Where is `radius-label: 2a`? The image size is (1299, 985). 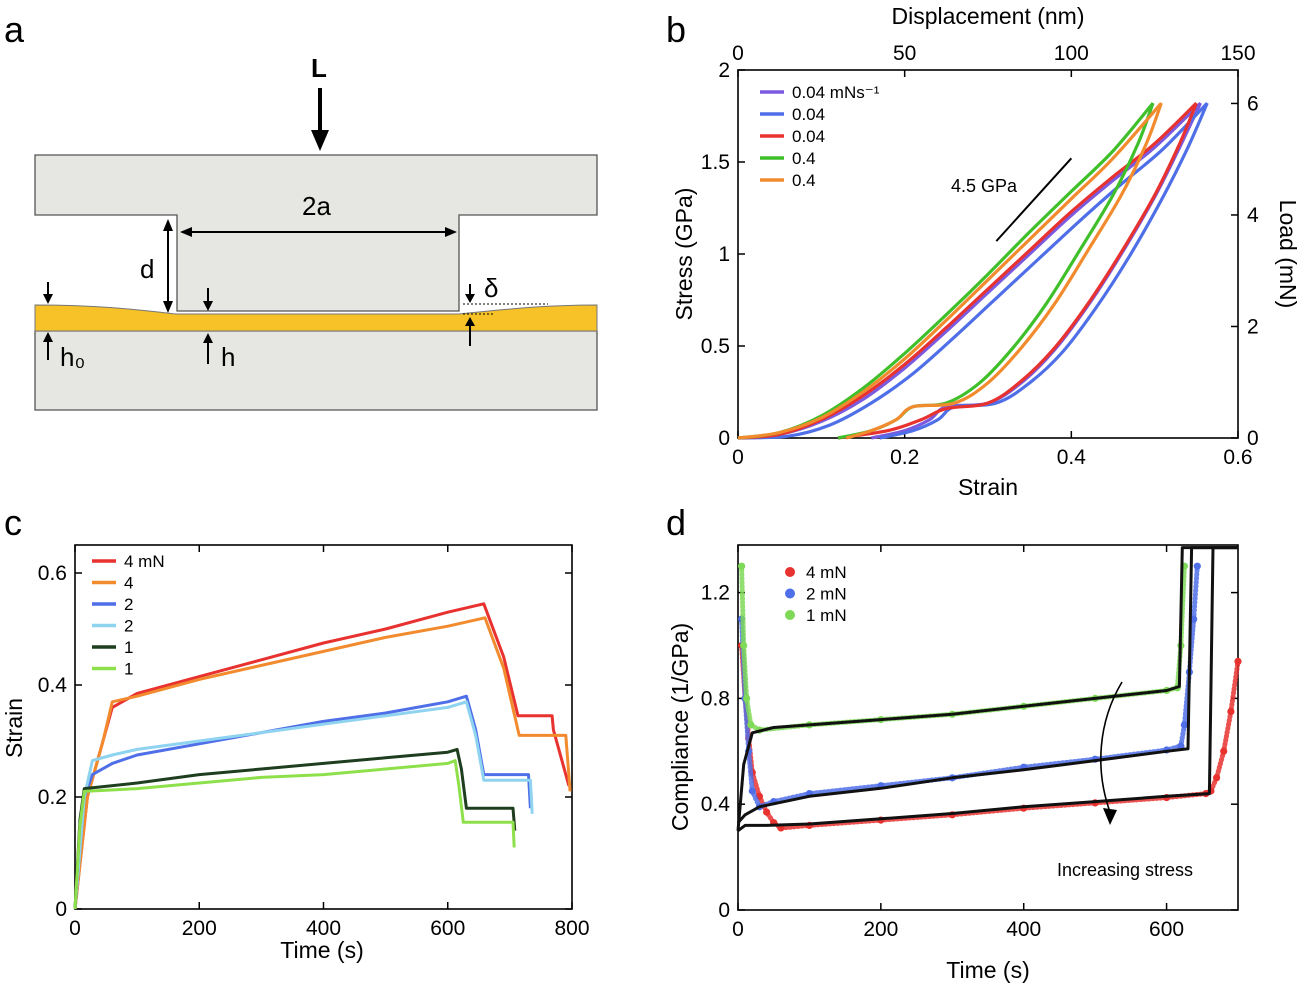
radius-label: 2a is located at coordinates (316, 206).